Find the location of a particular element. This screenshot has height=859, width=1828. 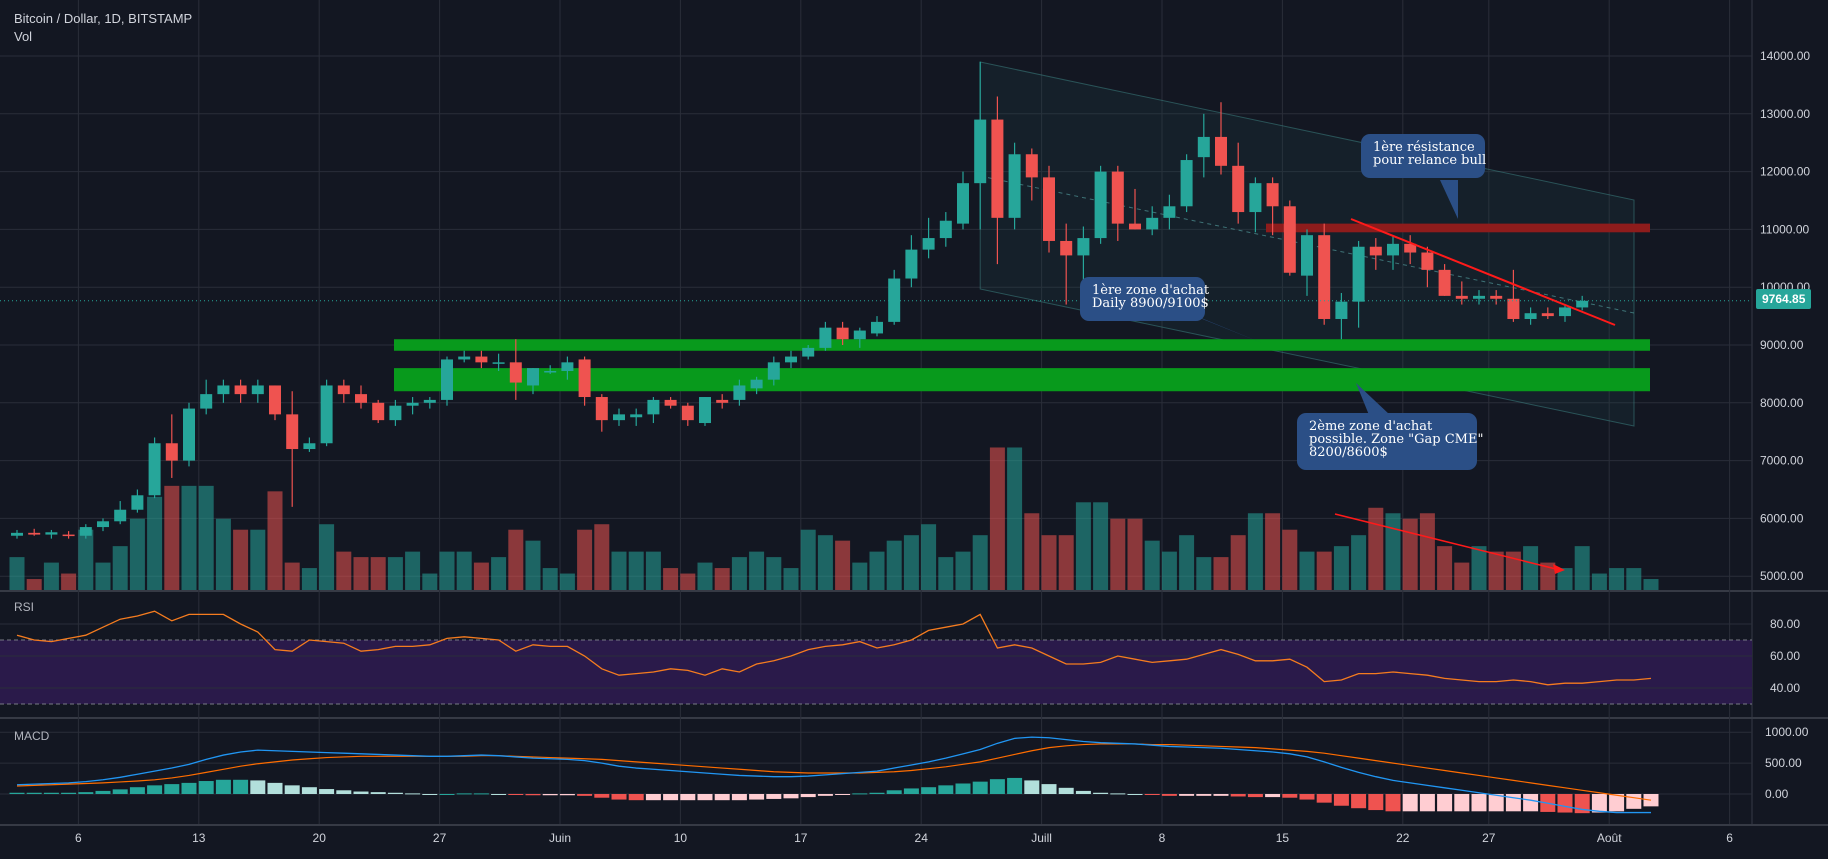

y-tick-label: 14000.00 is located at coordinates (1785, 56).